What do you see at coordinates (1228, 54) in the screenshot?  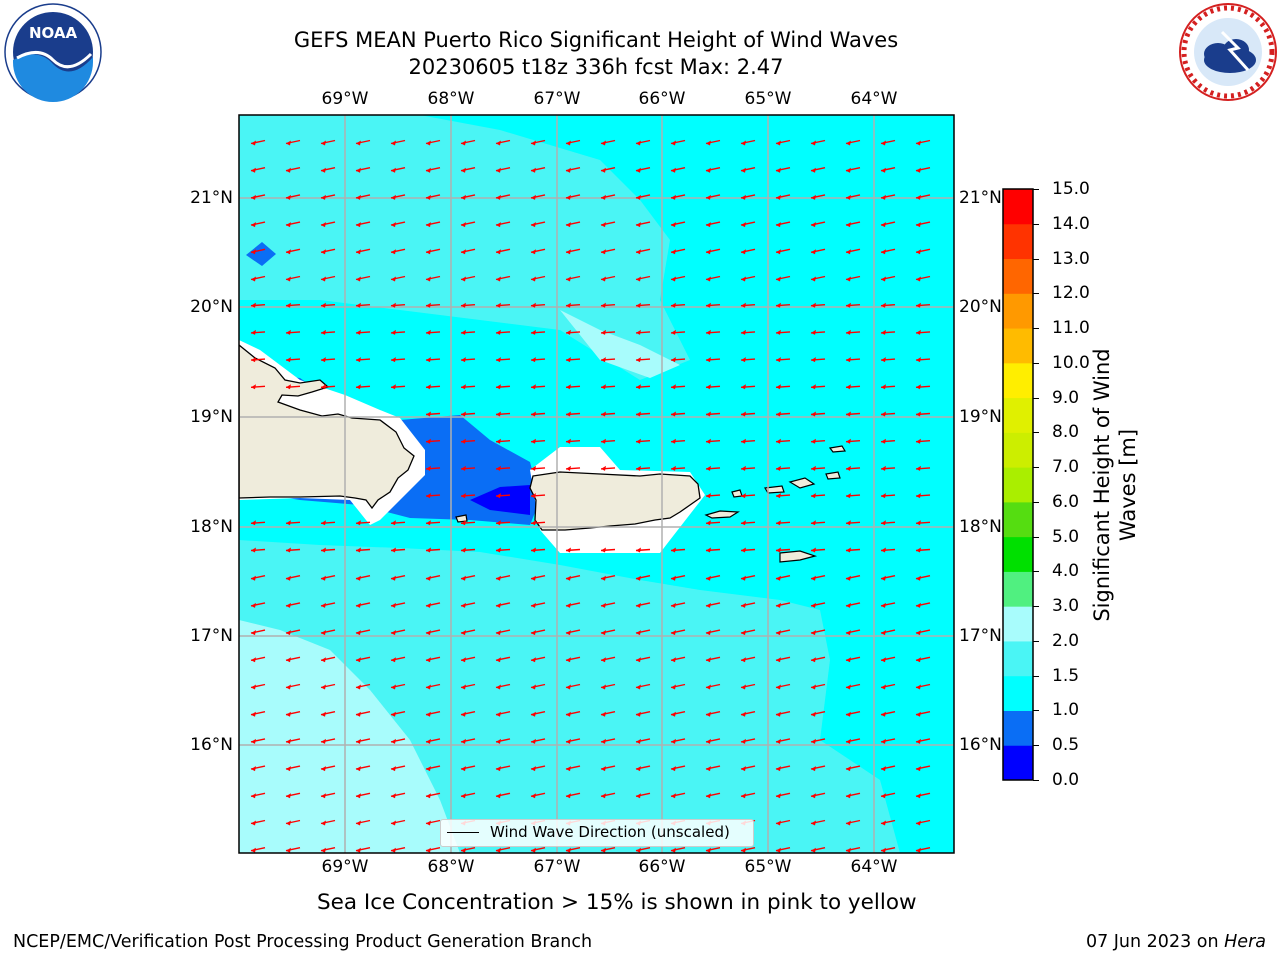 I see `nws-logo` at bounding box center [1228, 54].